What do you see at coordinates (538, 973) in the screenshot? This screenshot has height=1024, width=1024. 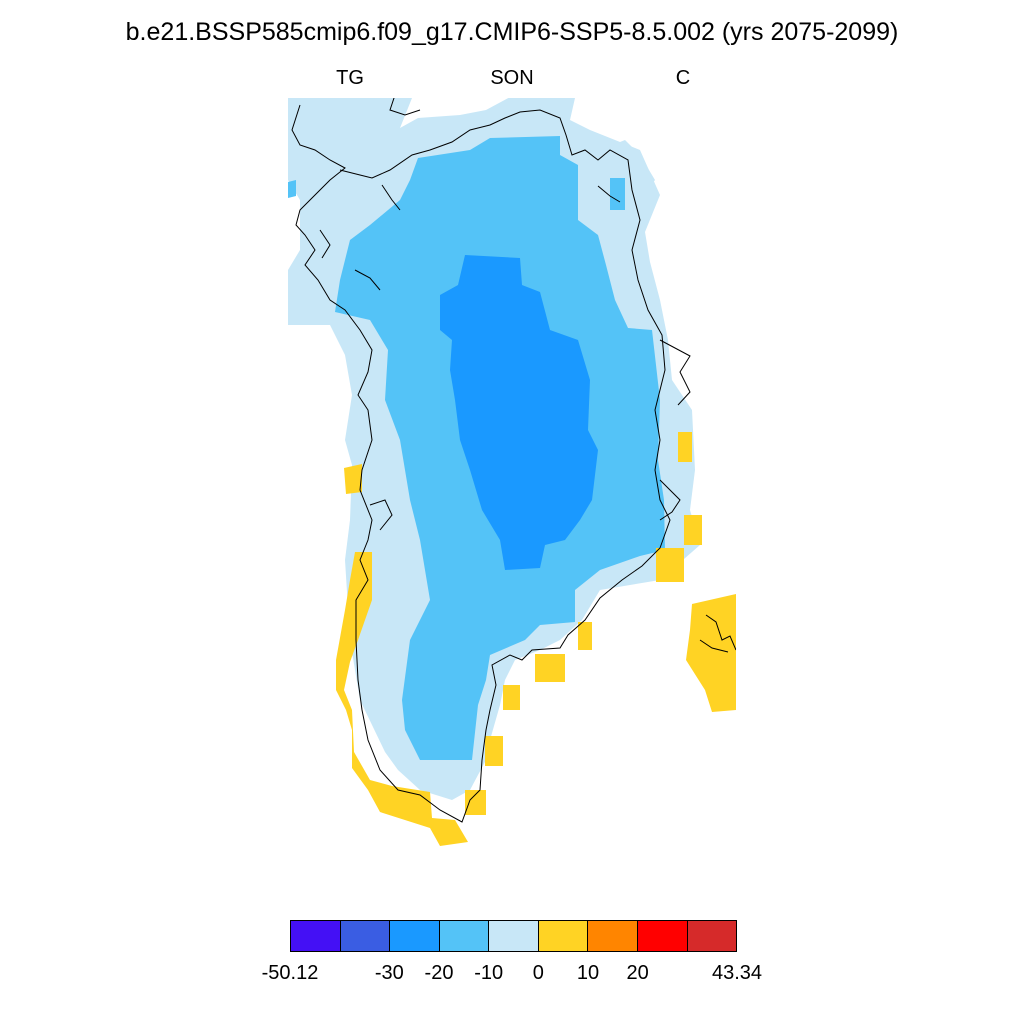 I see `colorbar-tick-label: 0` at bounding box center [538, 973].